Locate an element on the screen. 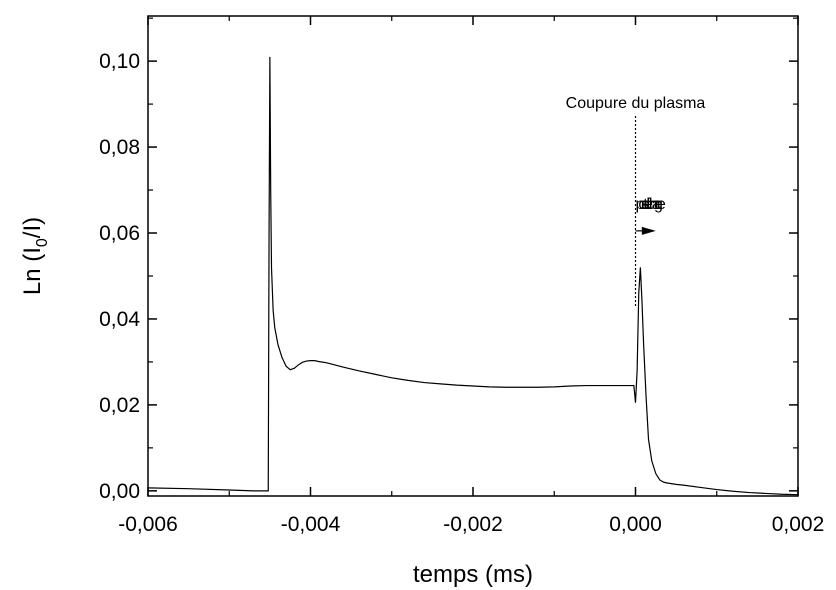 This screenshot has height=590, width=836. plasma-cut-label: Coupure du plasma is located at coordinates (636, 103).